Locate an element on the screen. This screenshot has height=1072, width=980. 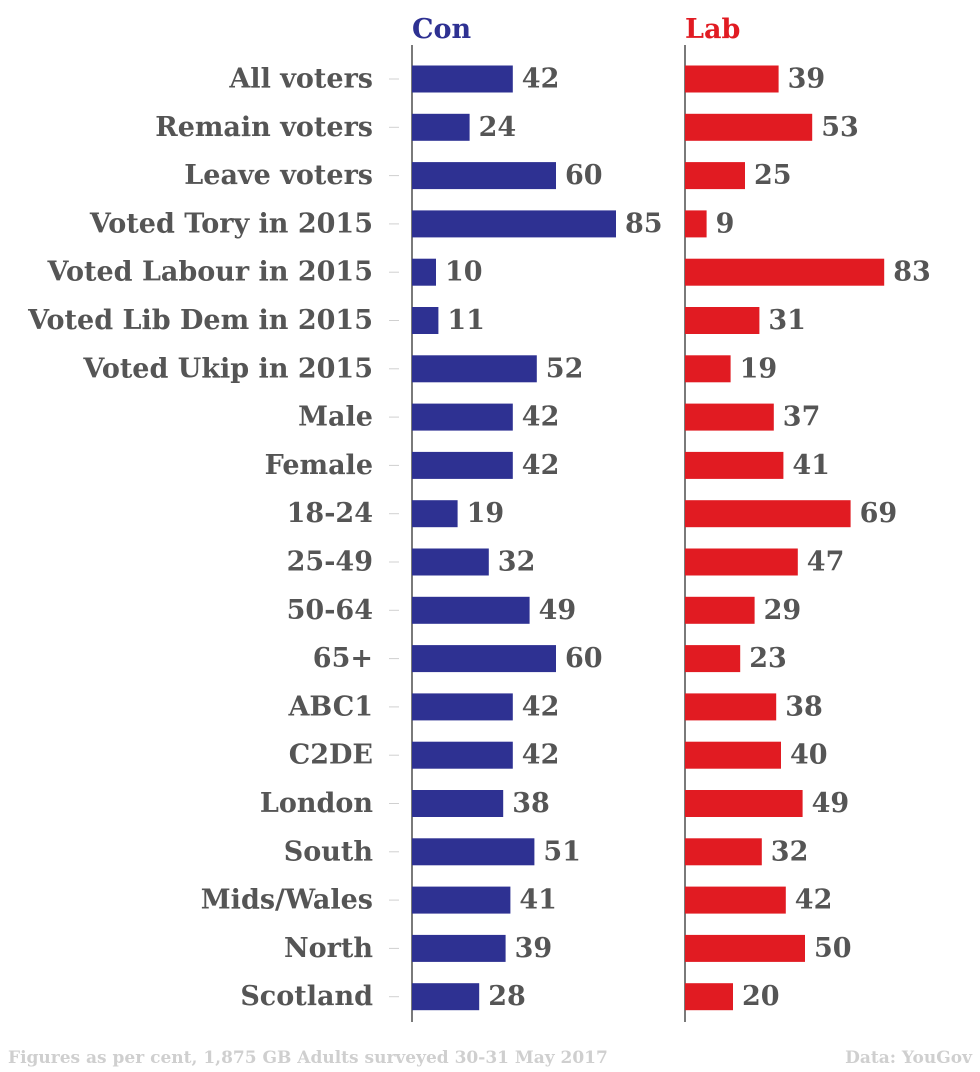
value-label-con-abc1: 42 is located at coordinates (541, 706).